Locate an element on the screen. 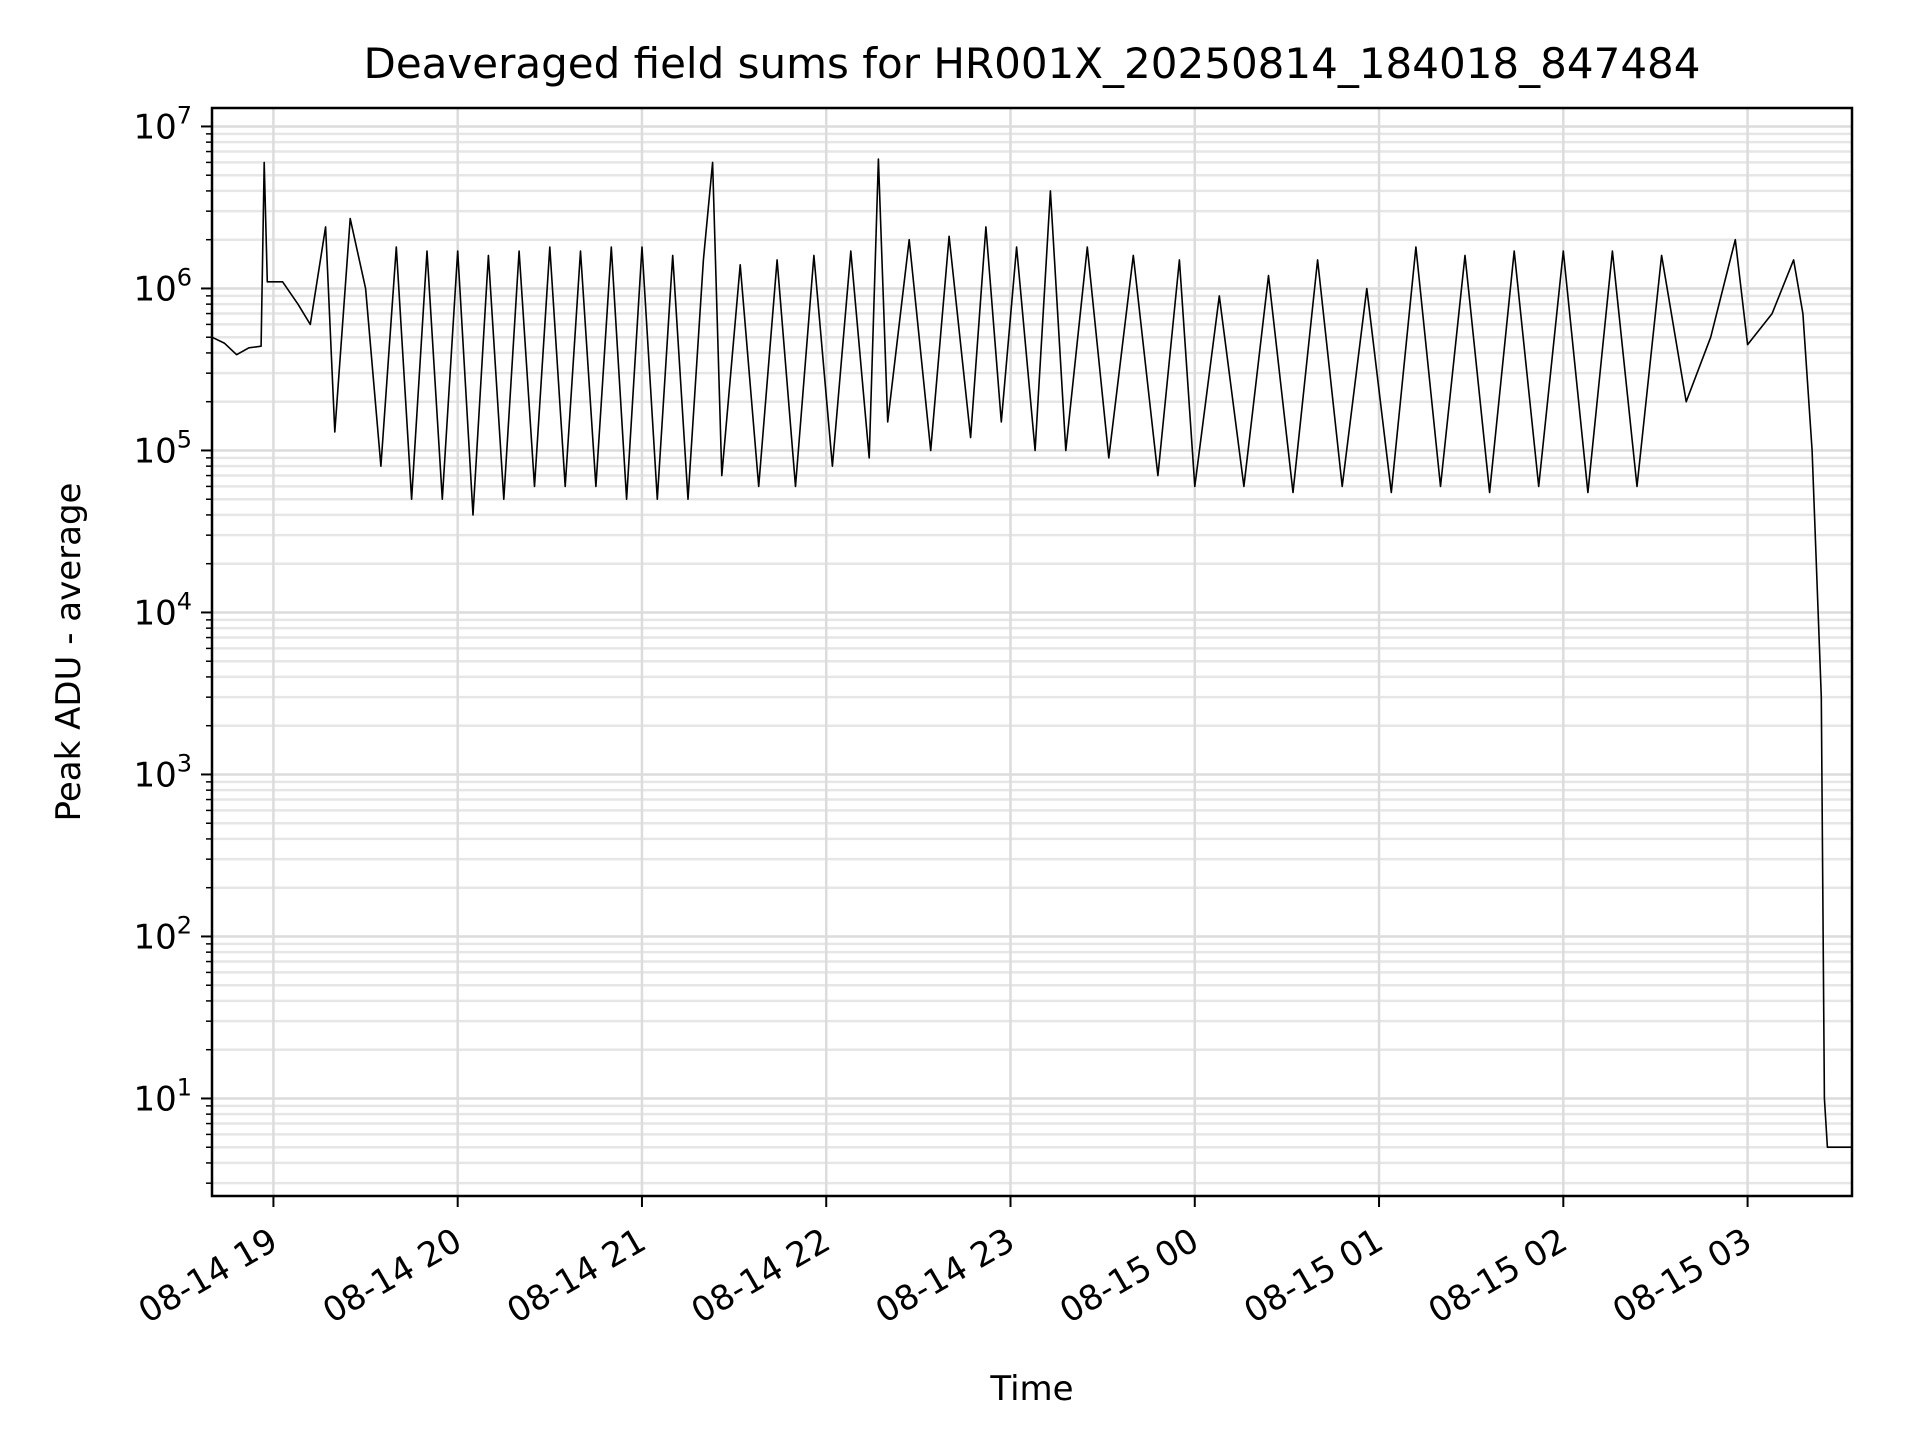  x-axis-label: Time is located at coordinates (1031, 1389).